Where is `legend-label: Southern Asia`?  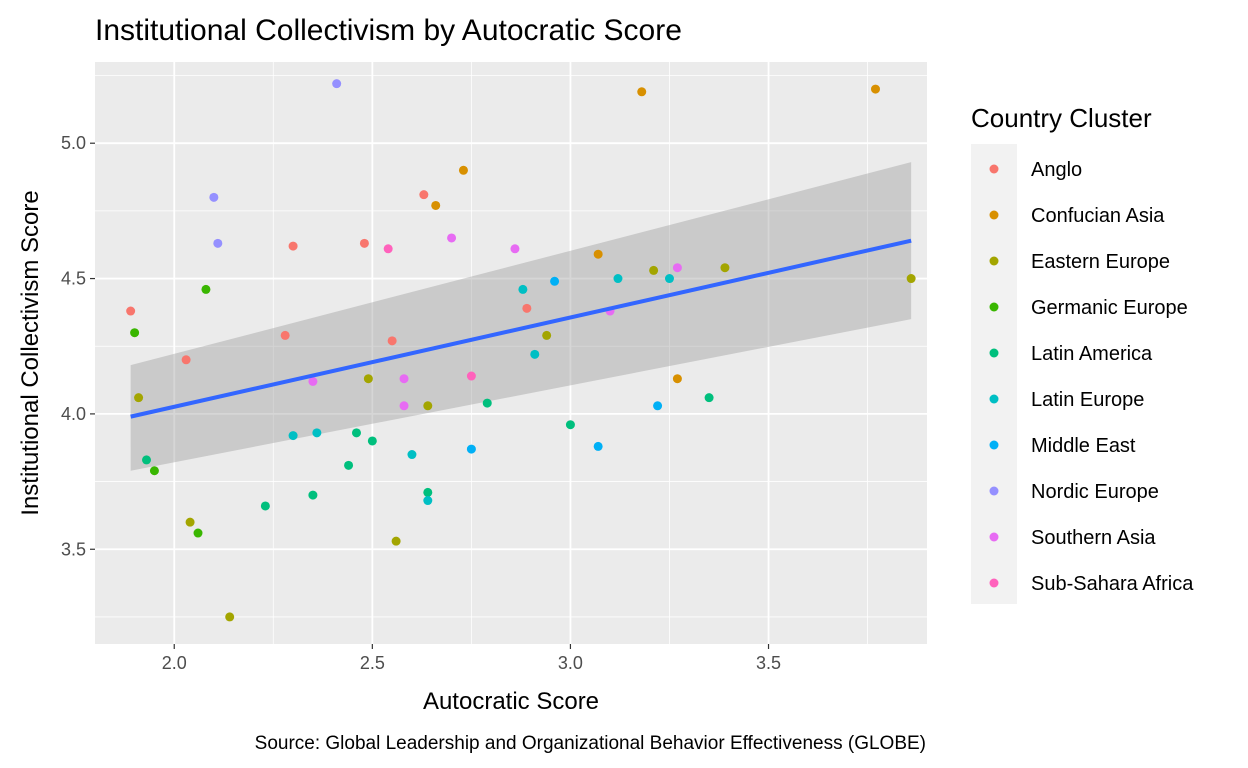 legend-label: Southern Asia is located at coordinates (1093, 538).